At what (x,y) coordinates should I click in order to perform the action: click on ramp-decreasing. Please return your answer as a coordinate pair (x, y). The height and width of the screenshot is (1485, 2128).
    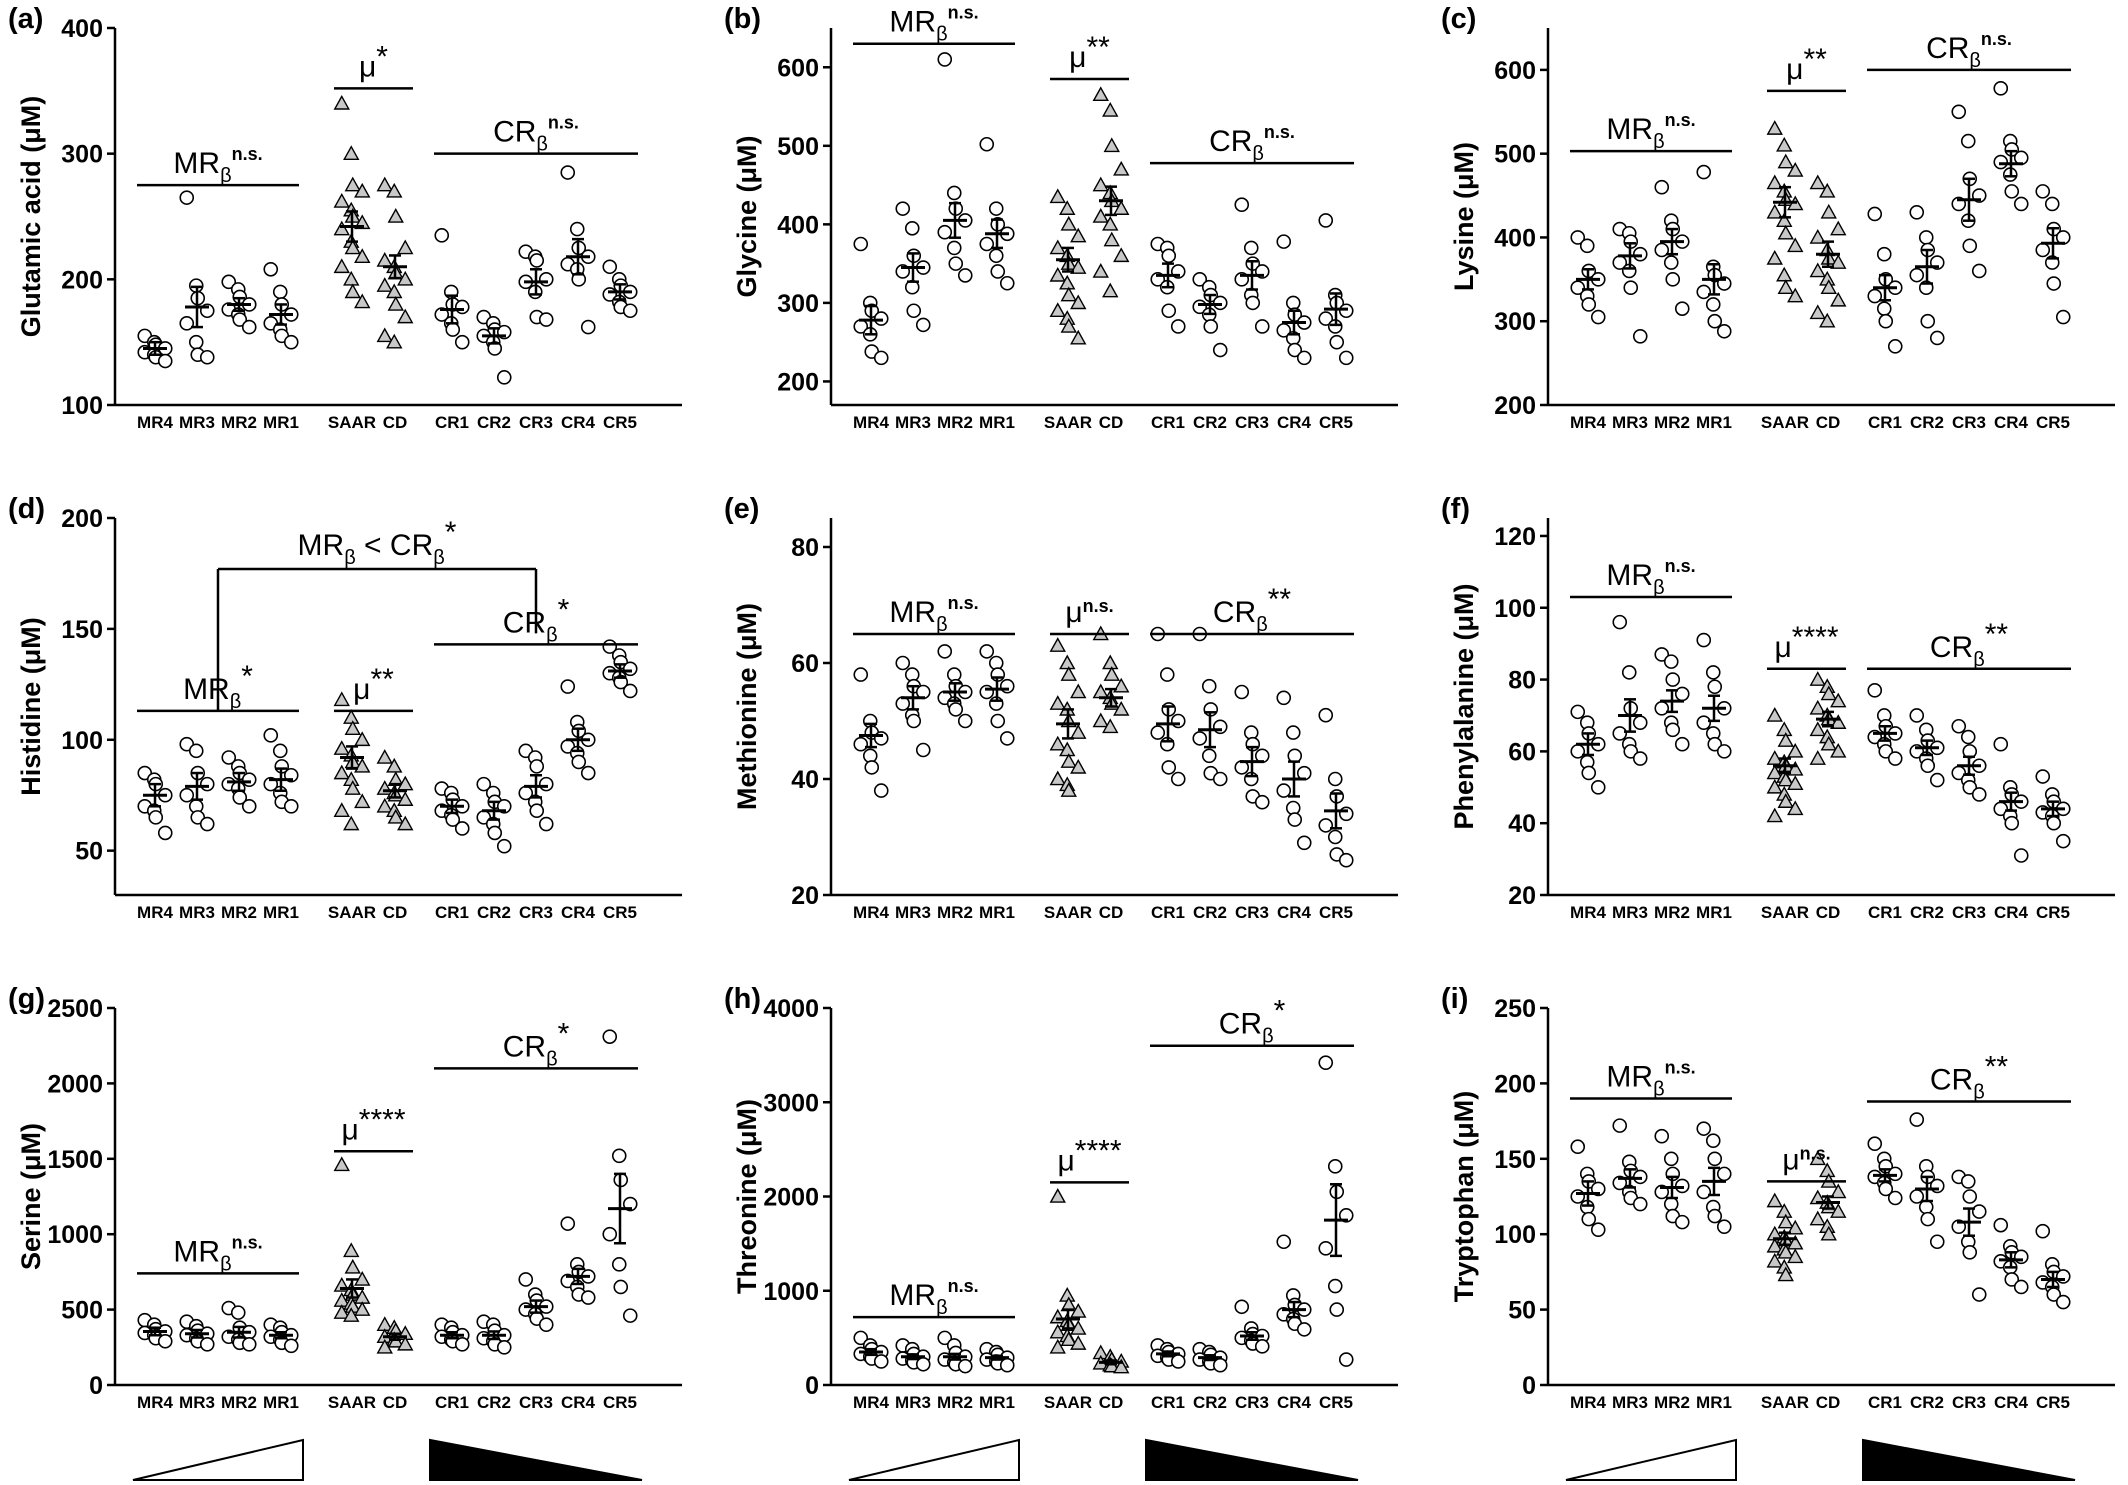
    Looking at the image, I should click on (1252, 1459).